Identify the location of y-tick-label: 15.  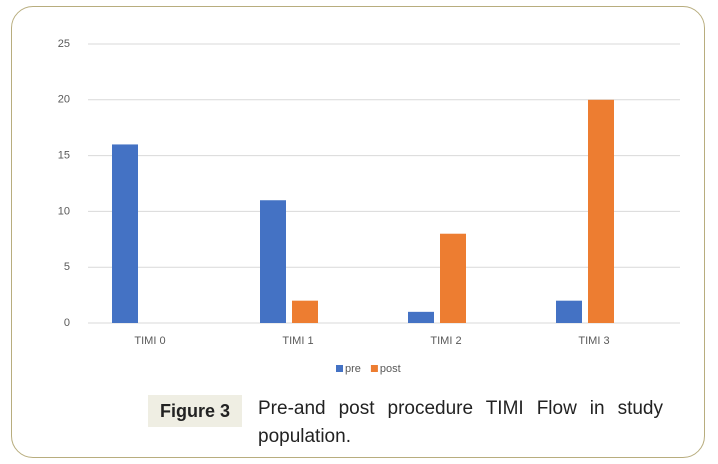
(64, 156).